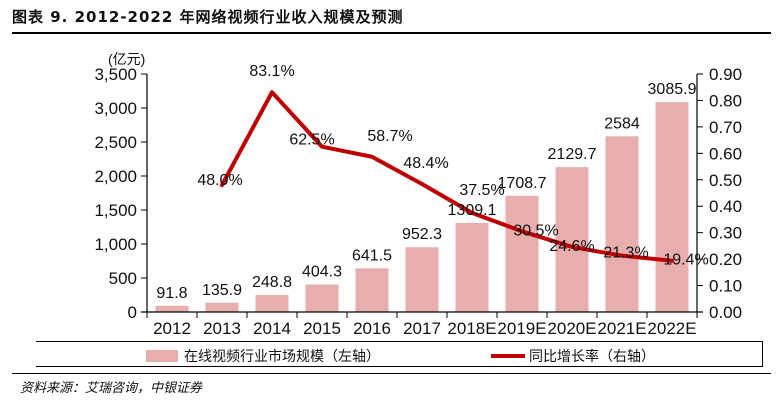 Image resolution: width=781 pixels, height=406 pixels. What do you see at coordinates (481, 190) in the screenshot?
I see `growth-rate-label: 37.5%` at bounding box center [481, 190].